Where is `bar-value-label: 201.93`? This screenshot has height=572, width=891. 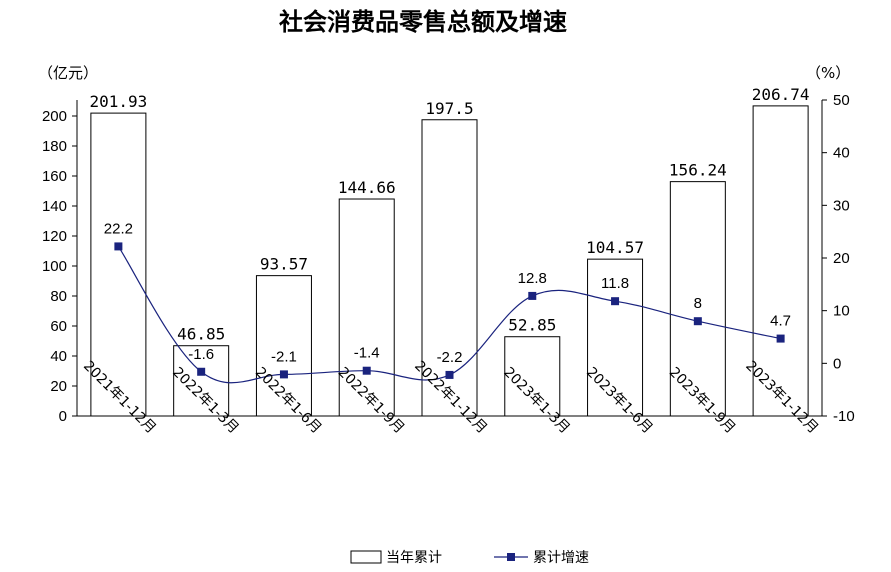 bar-value-label: 201.93 is located at coordinates (118, 101).